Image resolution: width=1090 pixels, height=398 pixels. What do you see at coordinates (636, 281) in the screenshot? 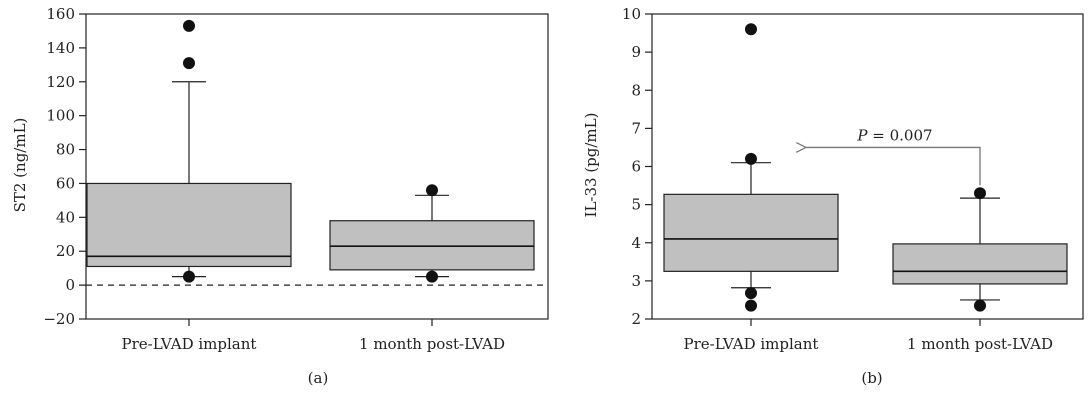
I see `panel-b-y-tick-label: 3` at bounding box center [636, 281].